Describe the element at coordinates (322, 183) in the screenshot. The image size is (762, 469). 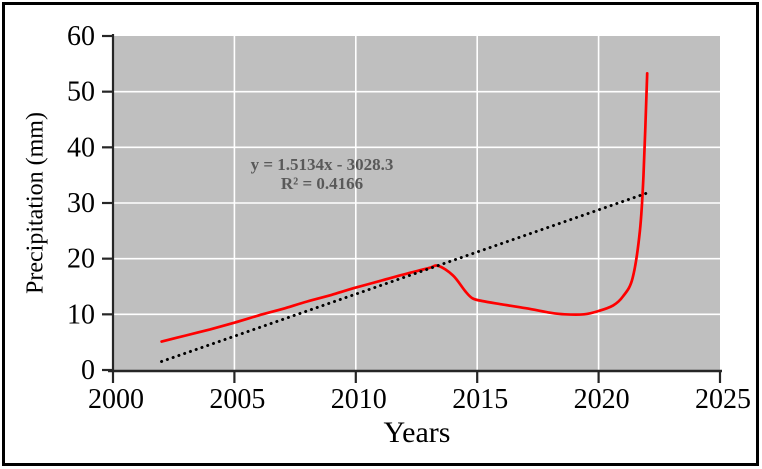
I see `r-squared-text: R² = 0.4166` at that location.